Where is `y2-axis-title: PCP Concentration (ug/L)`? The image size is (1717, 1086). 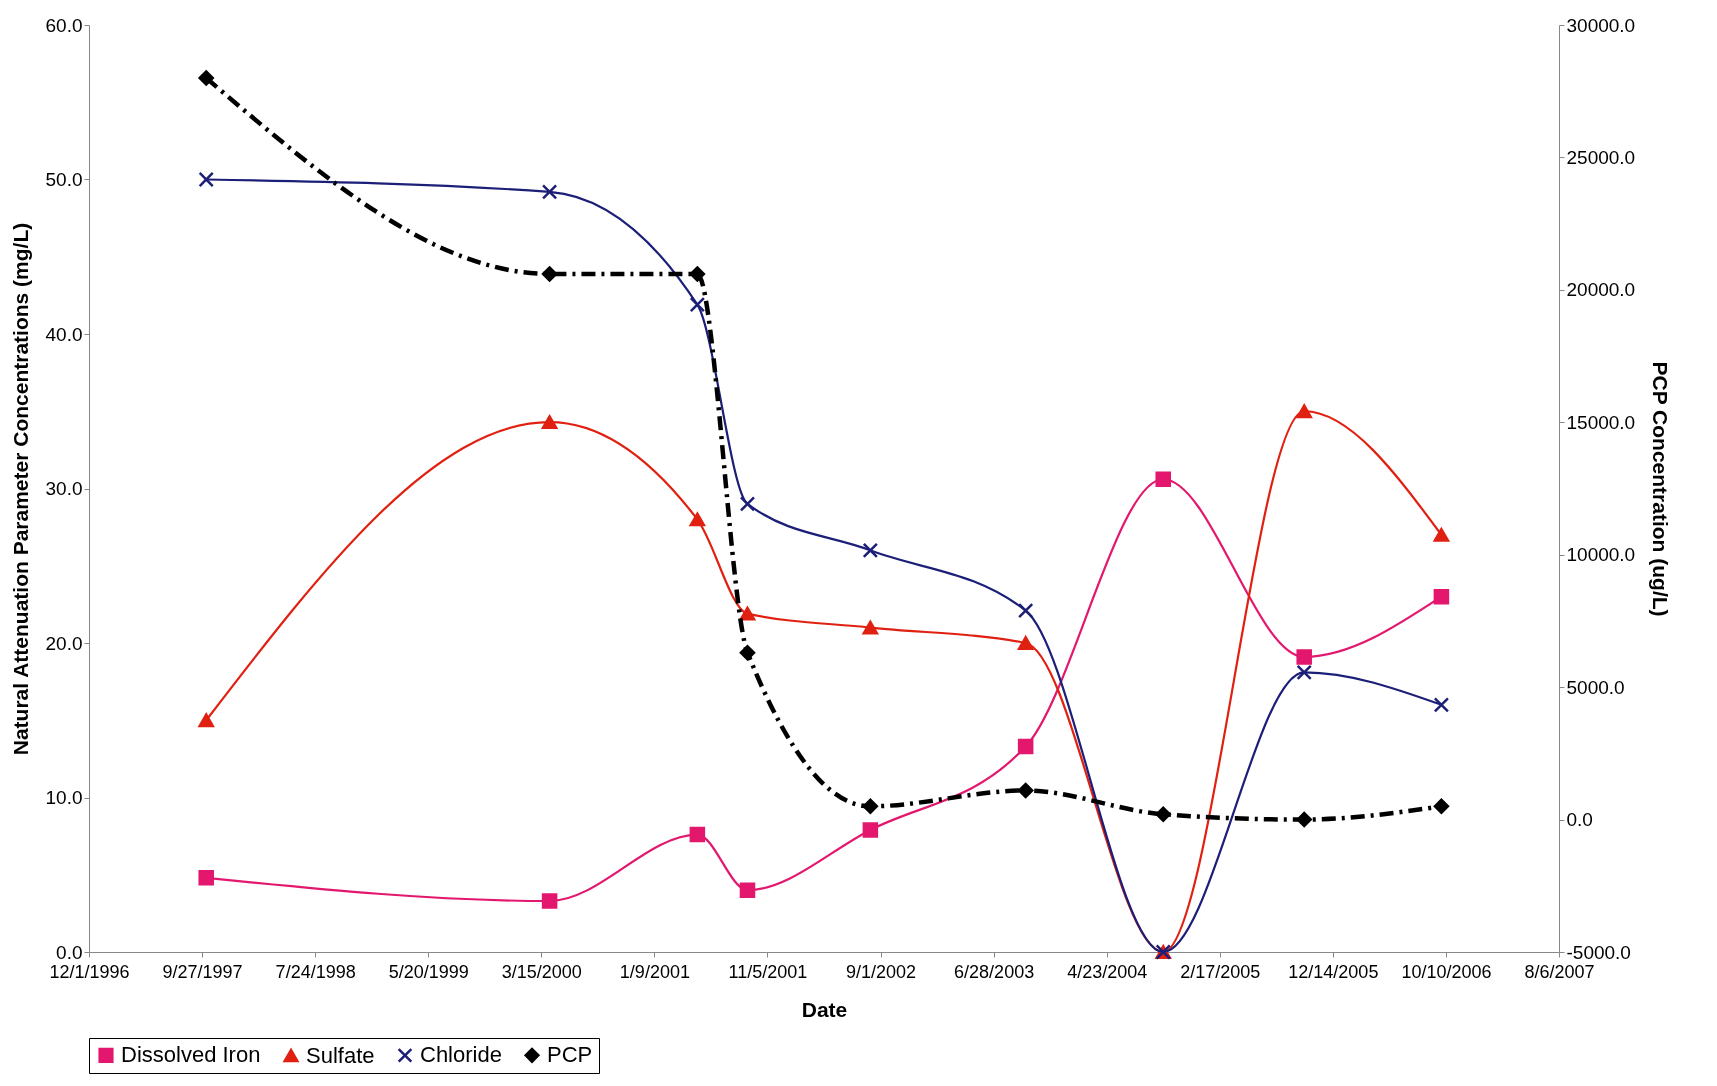
y2-axis-title: PCP Concentration (ug/L) is located at coordinates (1661, 489).